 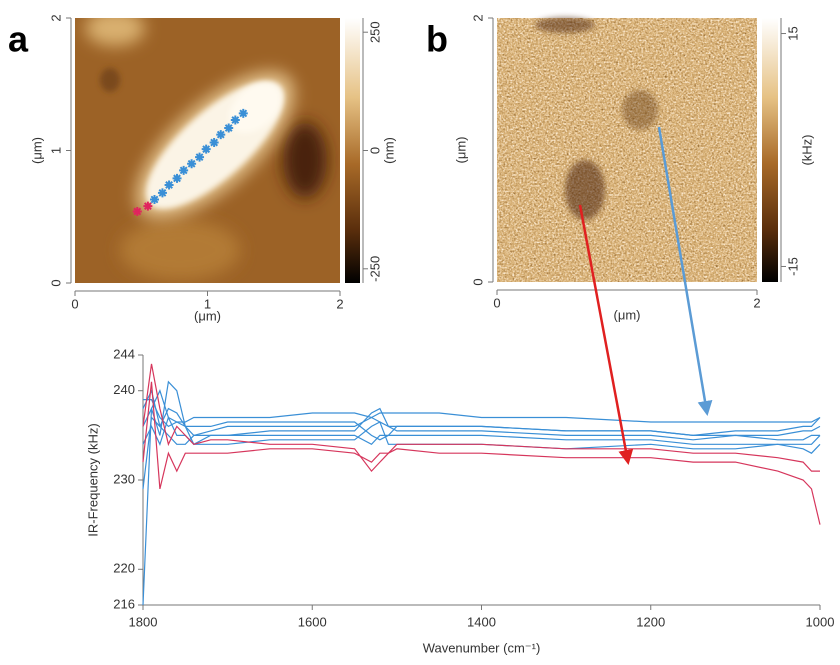 What do you see at coordinates (124, 389) in the screenshot?
I see `y-tick-label: 240` at bounding box center [124, 389].